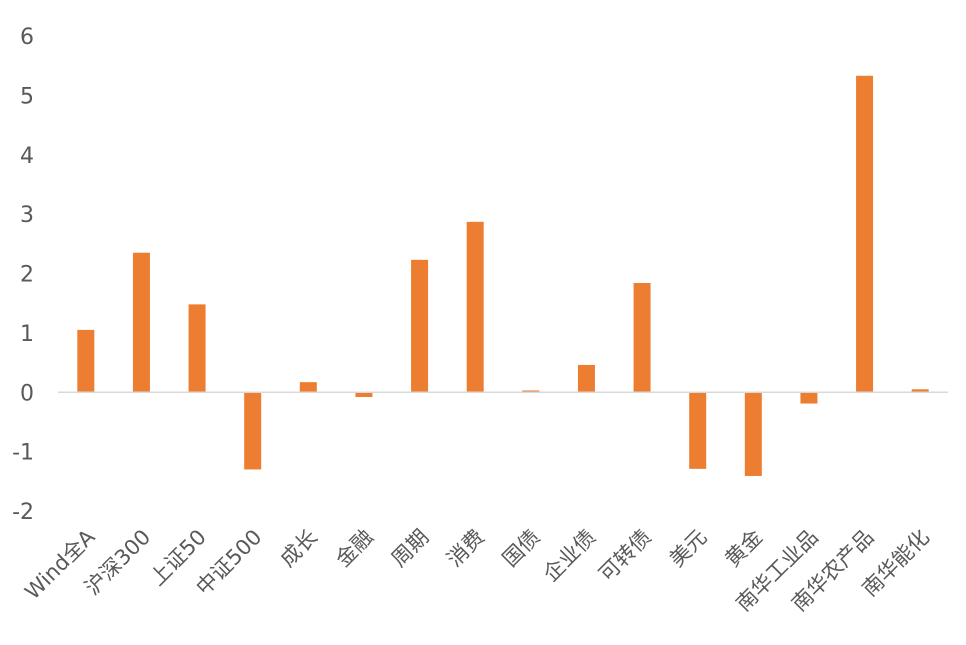  What do you see at coordinates (23, 453) in the screenshot?
I see `y-tick-label: -1` at bounding box center [23, 453].